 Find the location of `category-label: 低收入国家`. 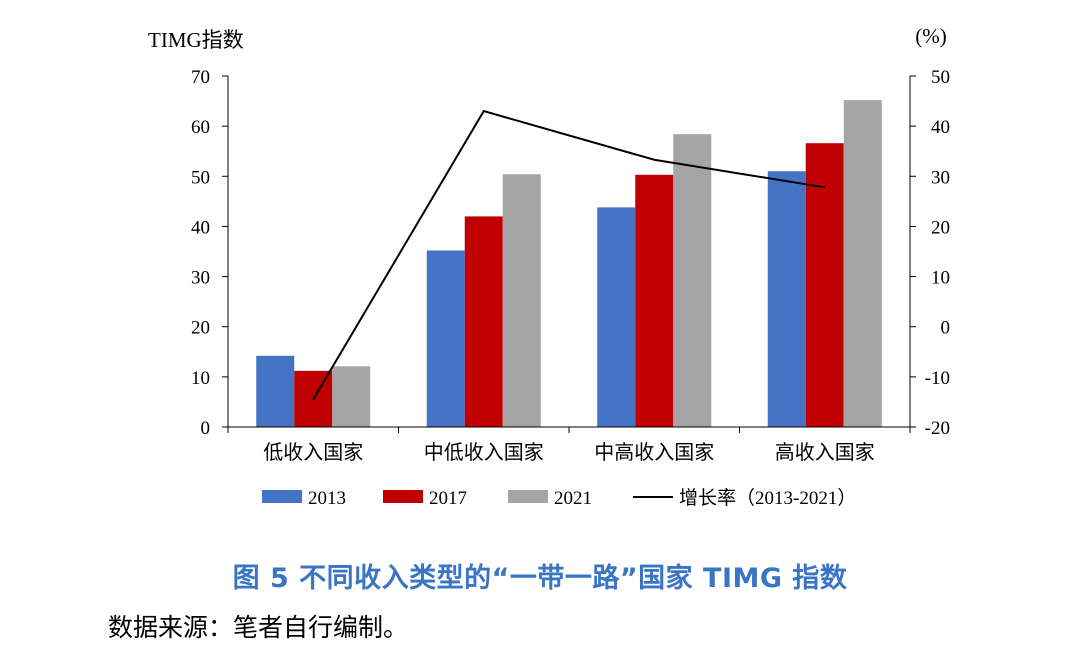

category-label: 低收入国家 is located at coordinates (313, 452).